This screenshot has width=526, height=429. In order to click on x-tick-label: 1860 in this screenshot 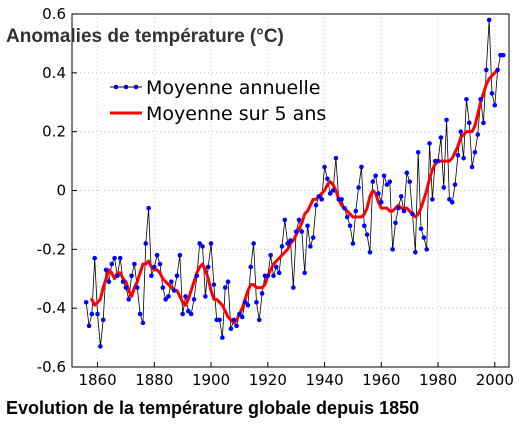, I will do `click(97, 380)`.